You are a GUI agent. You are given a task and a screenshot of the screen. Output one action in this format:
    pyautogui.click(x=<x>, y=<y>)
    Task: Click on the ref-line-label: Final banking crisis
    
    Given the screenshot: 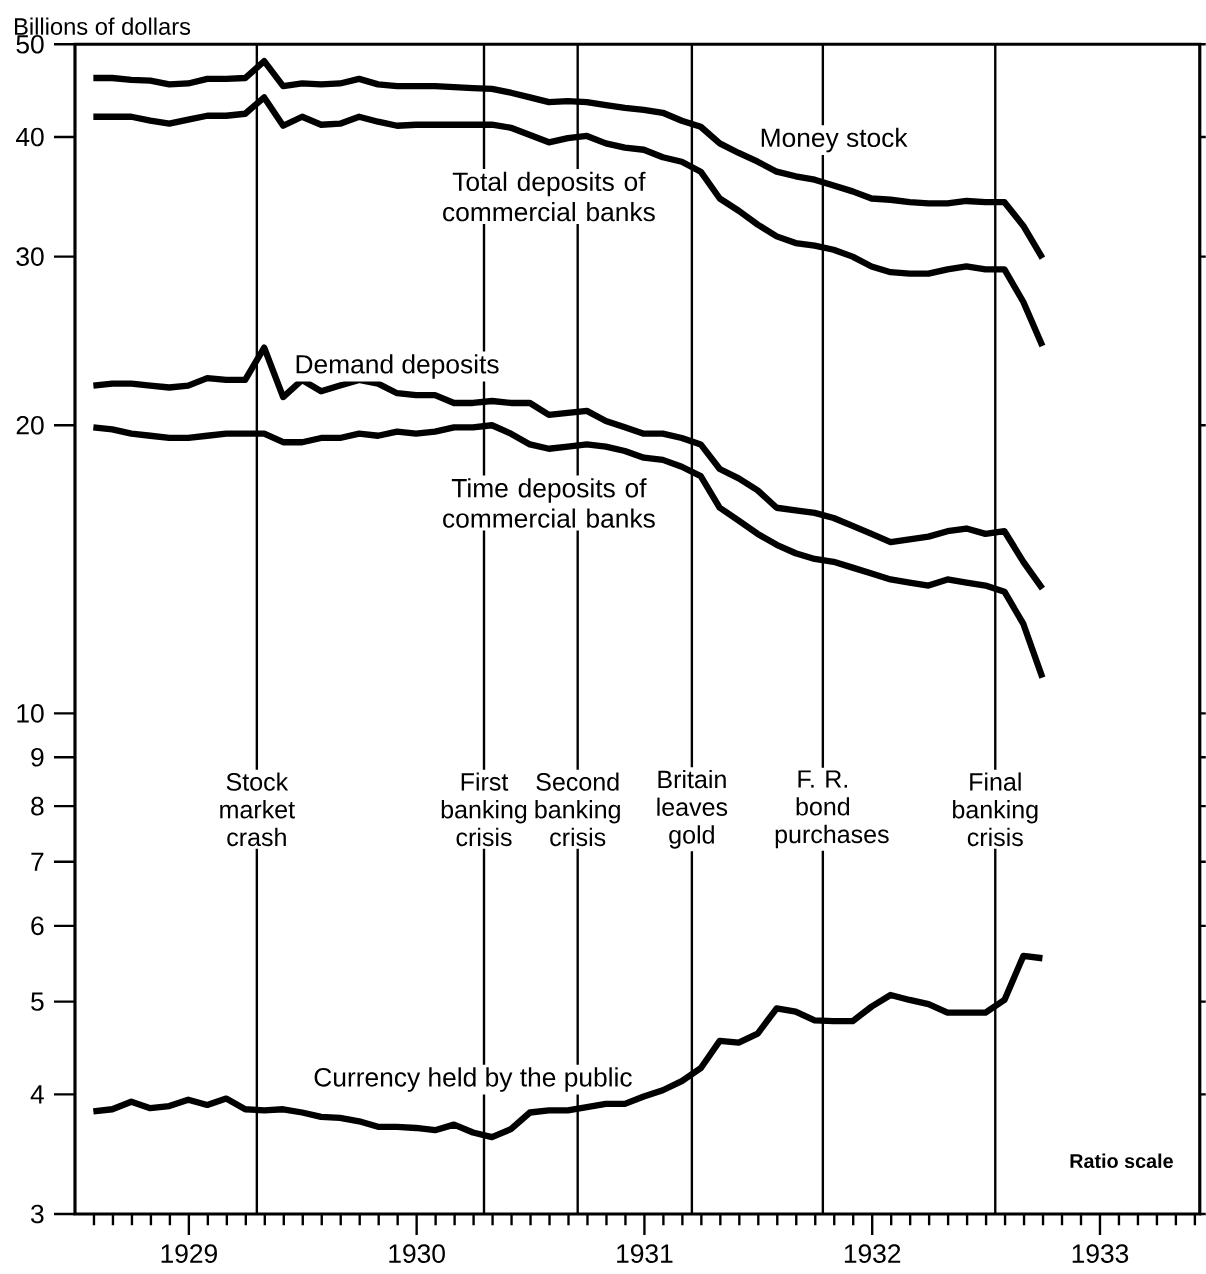 What is the action you would take?
    pyautogui.click(x=995, y=809)
    